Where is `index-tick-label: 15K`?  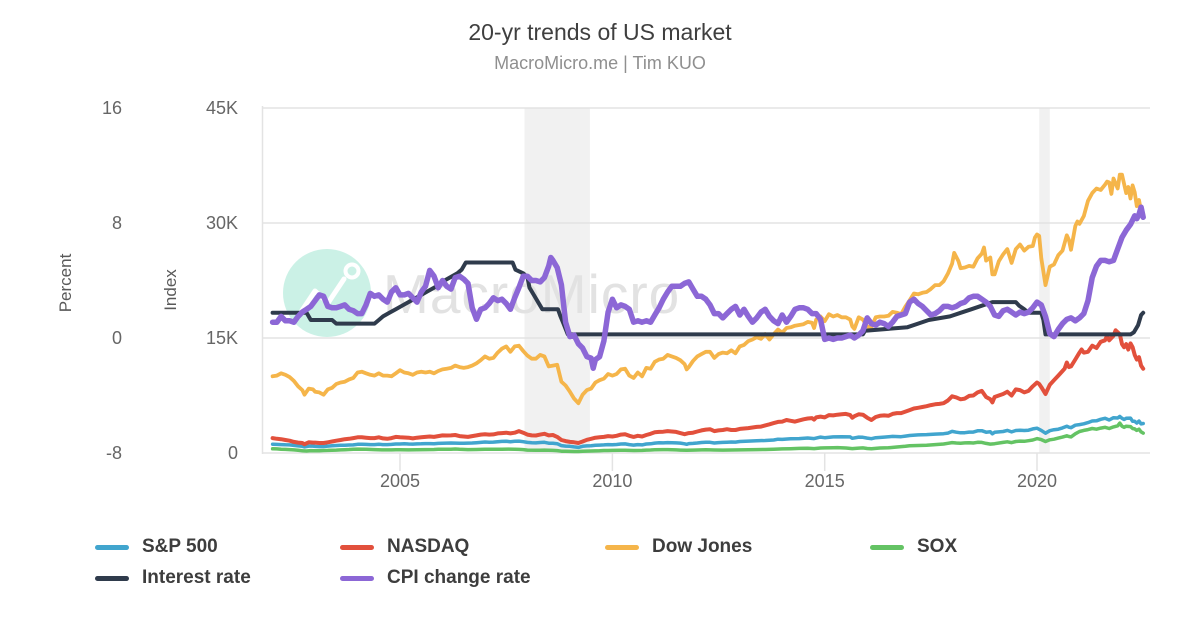 index-tick-label: 15K is located at coordinates (221, 338).